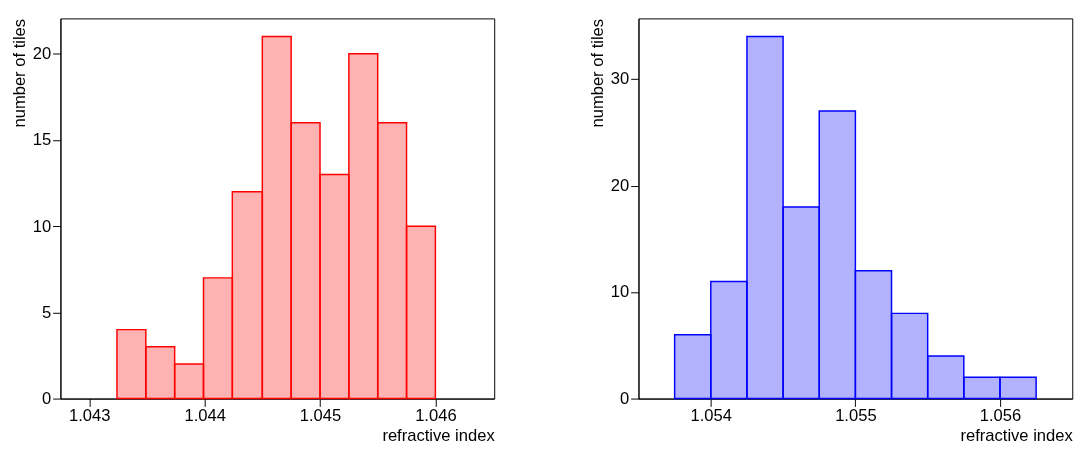  What do you see at coordinates (620, 79) in the screenshot?
I see `y-tick-label: 30` at bounding box center [620, 79].